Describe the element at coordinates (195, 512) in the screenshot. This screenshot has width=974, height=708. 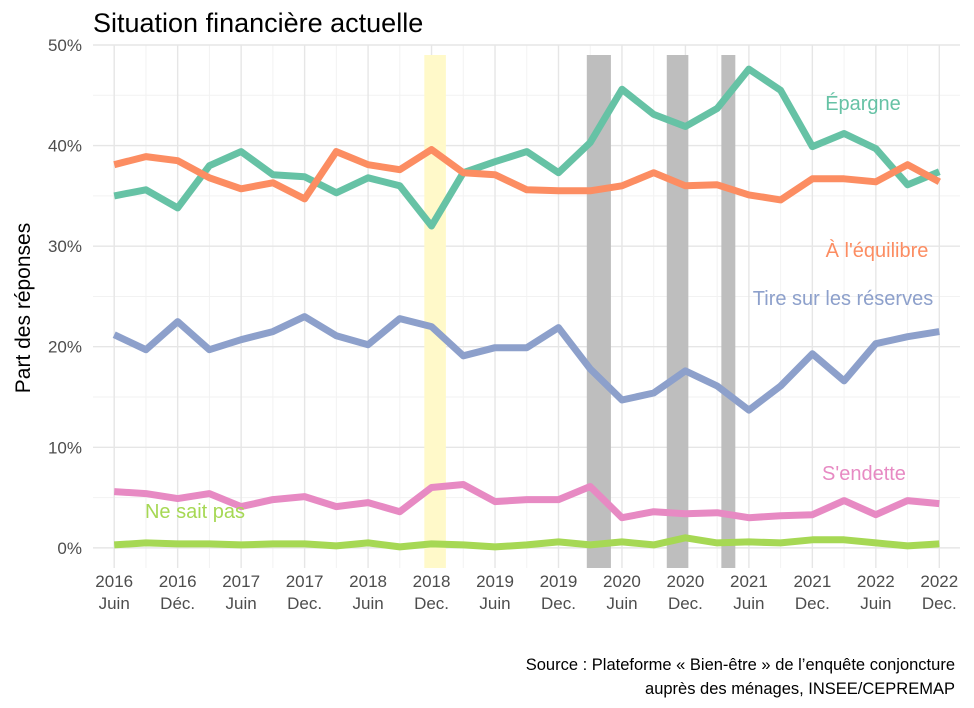
I see `series-label-ne-sait-pas: Ne sait pas` at that location.